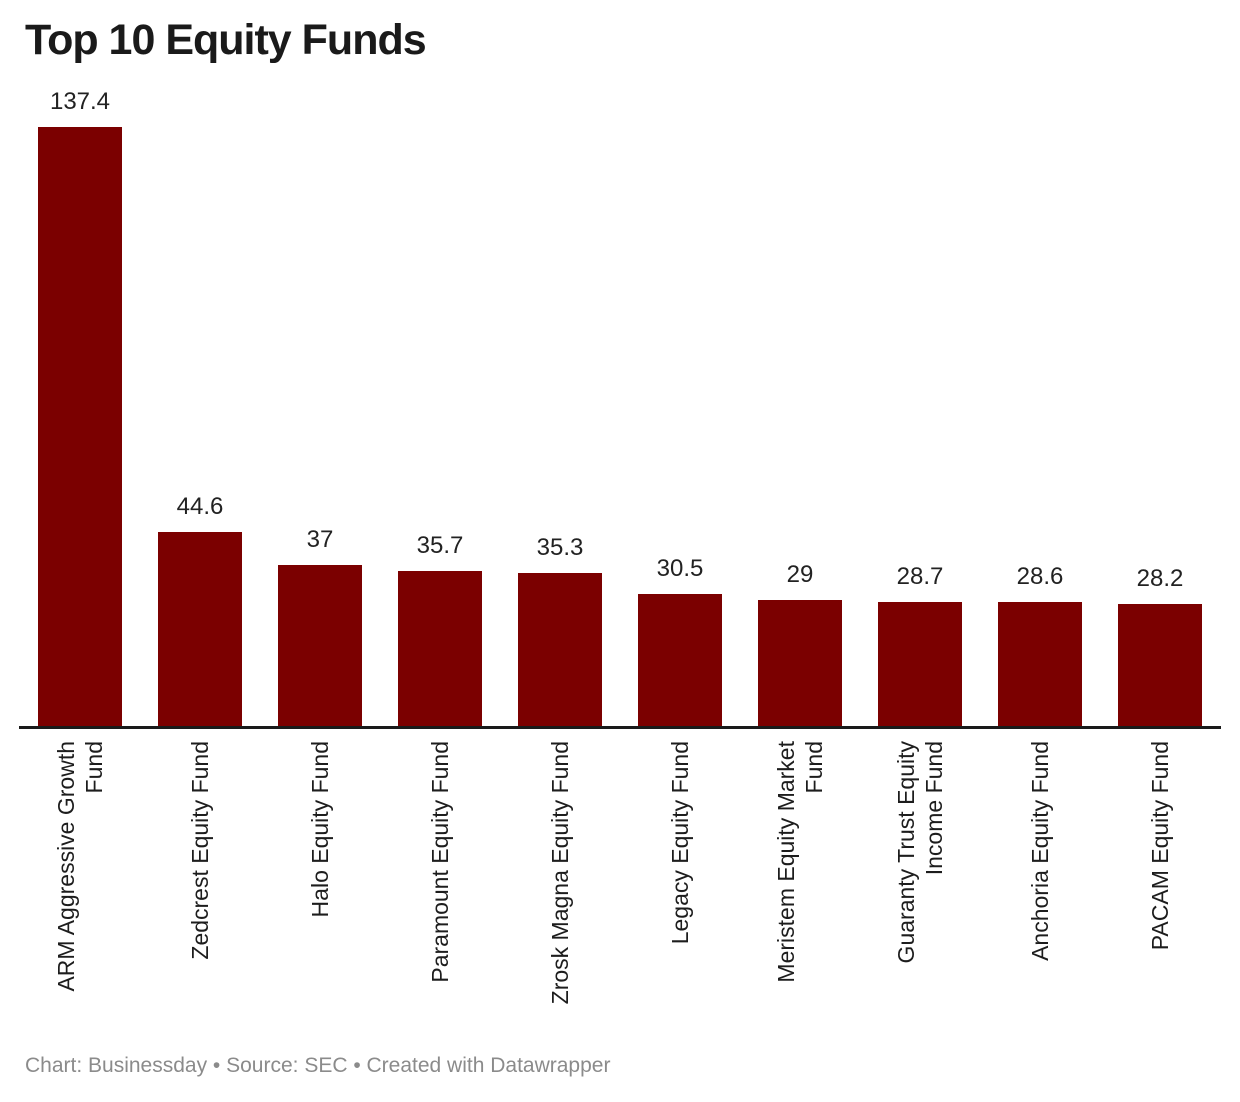 The image size is (1240, 1102). I want to click on chart-title: Top 10 Equity Funds, so click(226, 40).